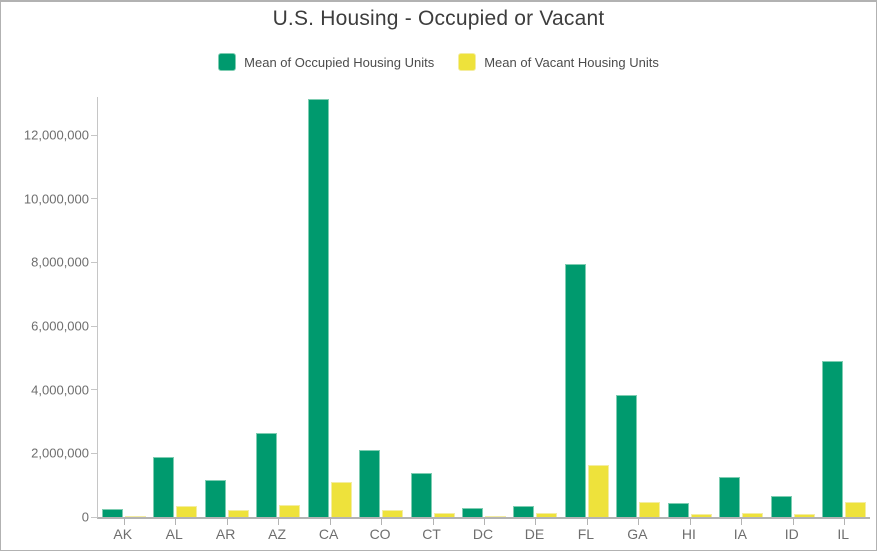  What do you see at coordinates (164, 487) in the screenshot?
I see `bar-occupied-AL` at bounding box center [164, 487].